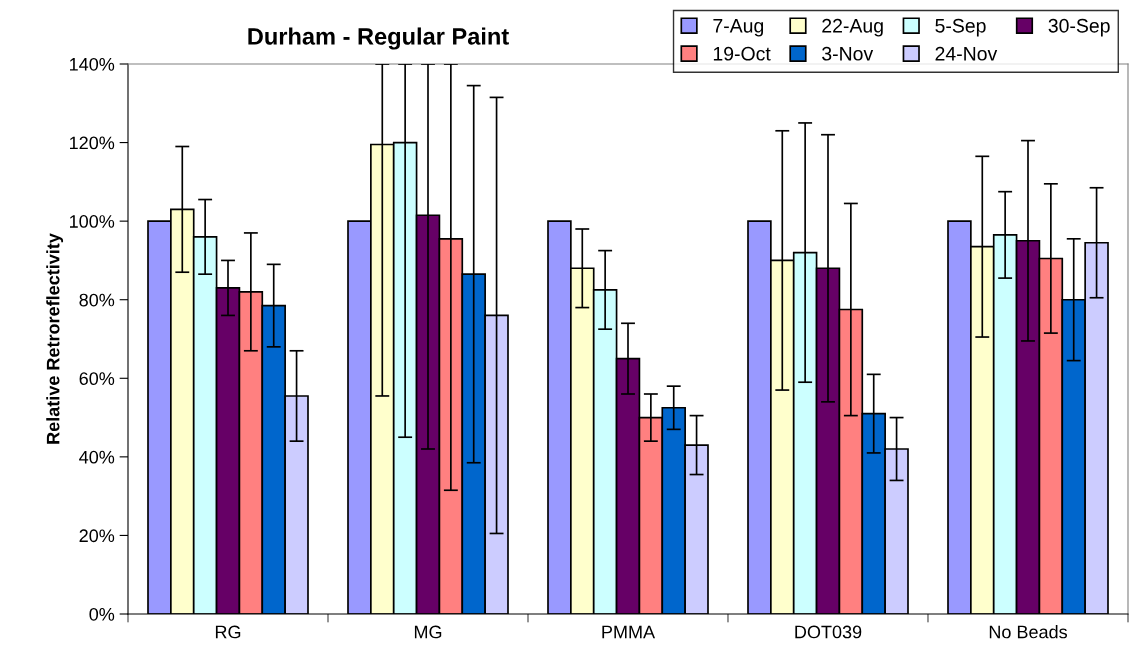 The image size is (1144, 662). What do you see at coordinates (97, 457) in the screenshot?
I see `y-tick-label: 40%` at bounding box center [97, 457].